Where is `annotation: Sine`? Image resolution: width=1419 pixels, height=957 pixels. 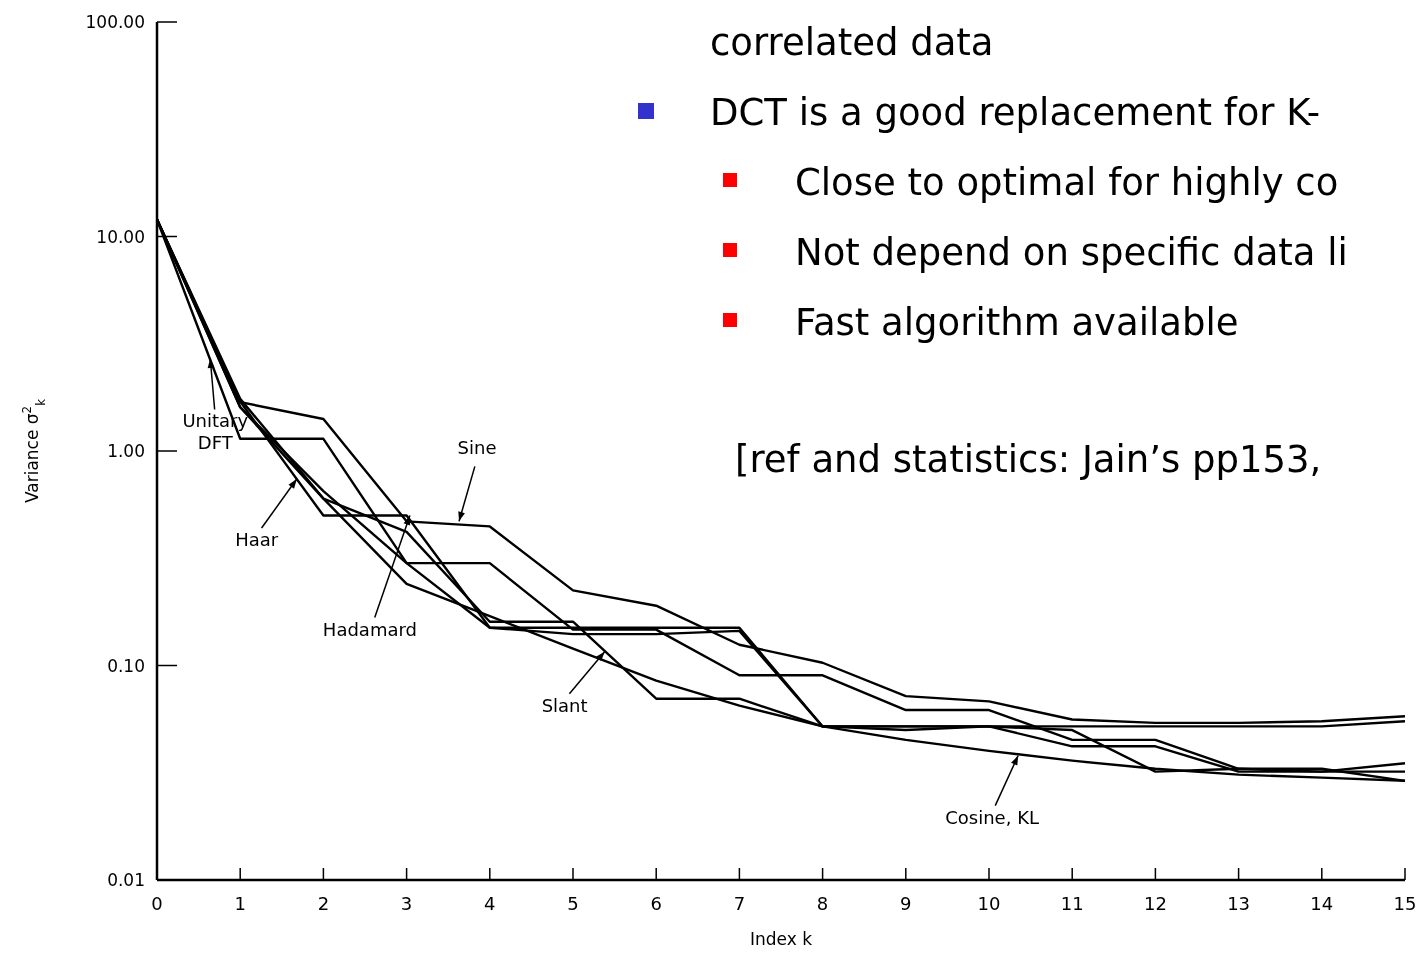 annotation: Sine is located at coordinates (477, 448).